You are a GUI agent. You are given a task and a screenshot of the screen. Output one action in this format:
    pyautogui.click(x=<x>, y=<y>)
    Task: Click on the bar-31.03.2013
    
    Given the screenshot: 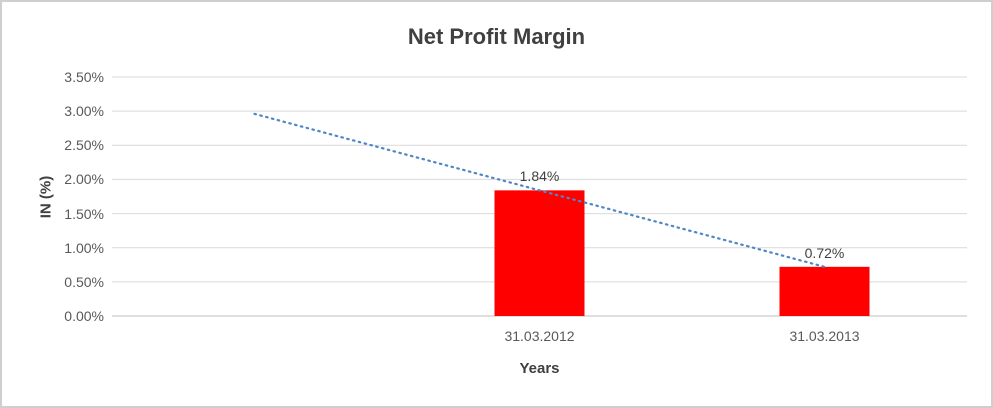 What is the action you would take?
    pyautogui.click(x=824, y=291)
    